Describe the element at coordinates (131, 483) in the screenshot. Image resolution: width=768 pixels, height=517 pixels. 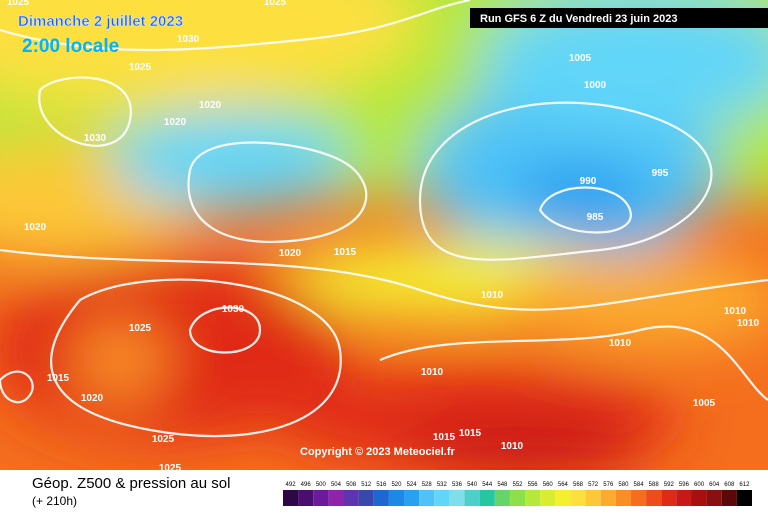
I see `footer-title: Géop. Z500 & pression au sol` at that location.